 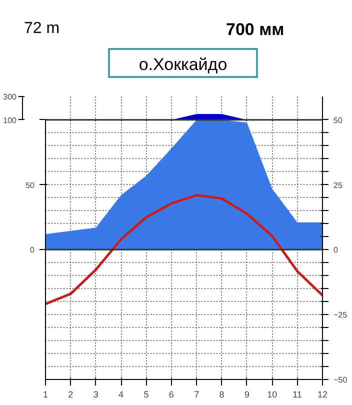 I want to click on y2-tick-label: 0, so click(x=336, y=250).